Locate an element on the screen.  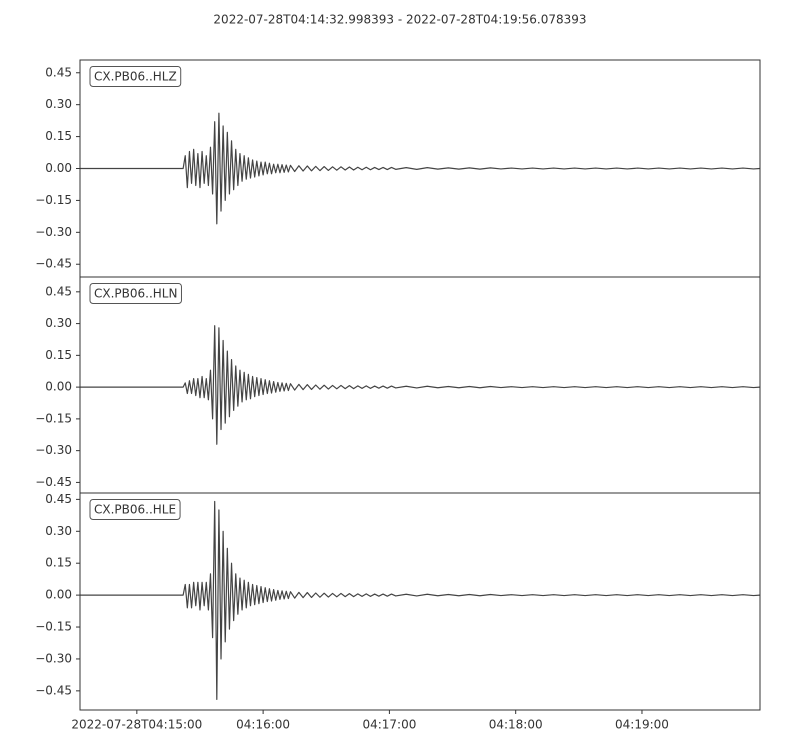
channel-label: CX.PB06..HLN is located at coordinates (135, 294).